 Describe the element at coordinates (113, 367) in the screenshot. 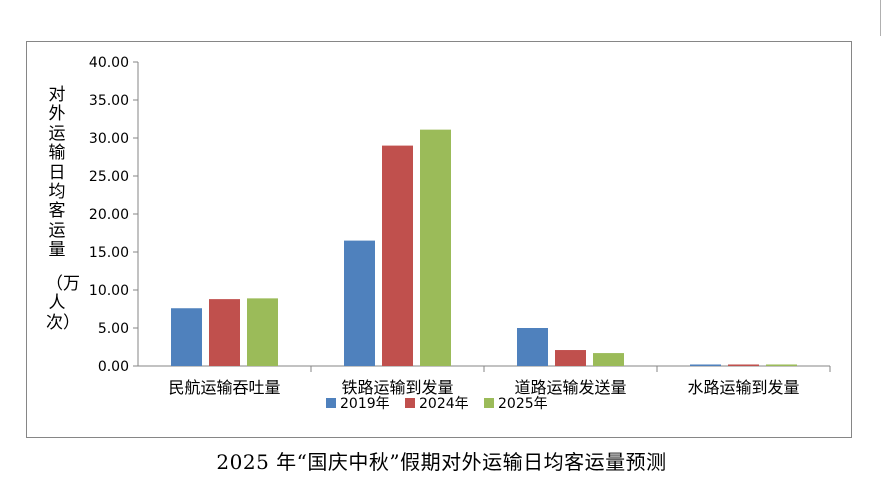

I see `y-tick-label: 0.00` at that location.